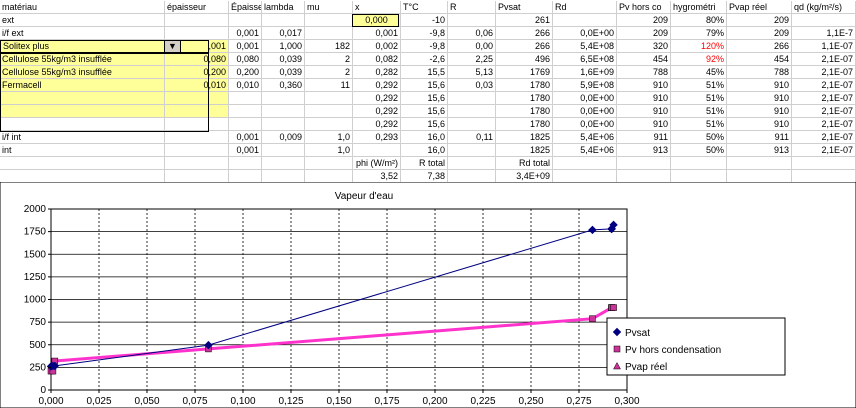 The height and width of the screenshot is (408, 856). I want to click on cell: 1,1E-07, so click(824, 46).